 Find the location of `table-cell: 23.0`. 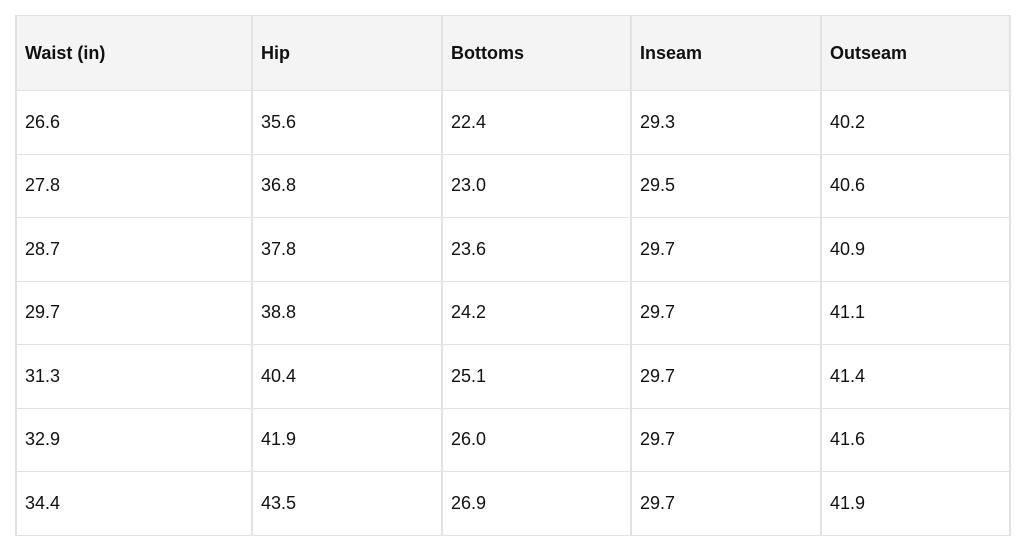

table-cell: 23.0 is located at coordinates (536, 185).